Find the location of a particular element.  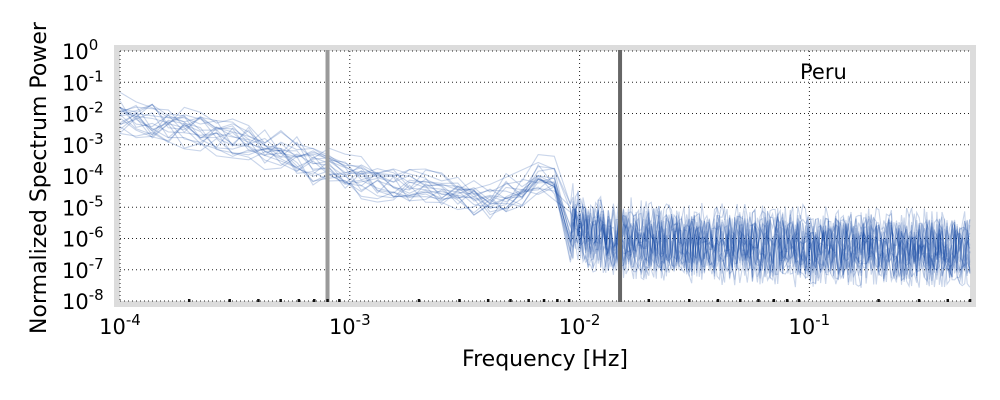

region-label: Peru is located at coordinates (823, 72).